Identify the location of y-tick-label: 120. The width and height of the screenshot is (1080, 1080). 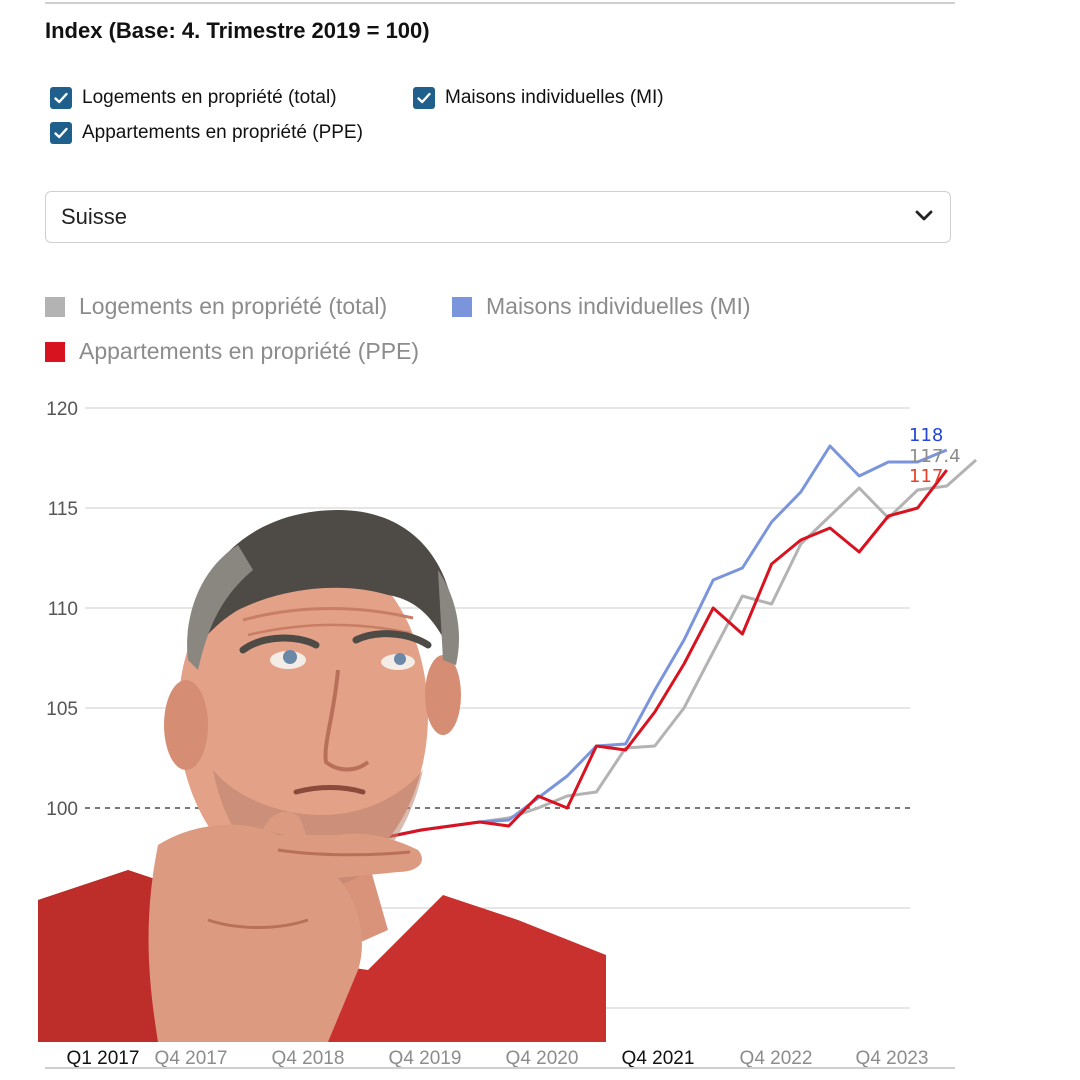
(62, 409).